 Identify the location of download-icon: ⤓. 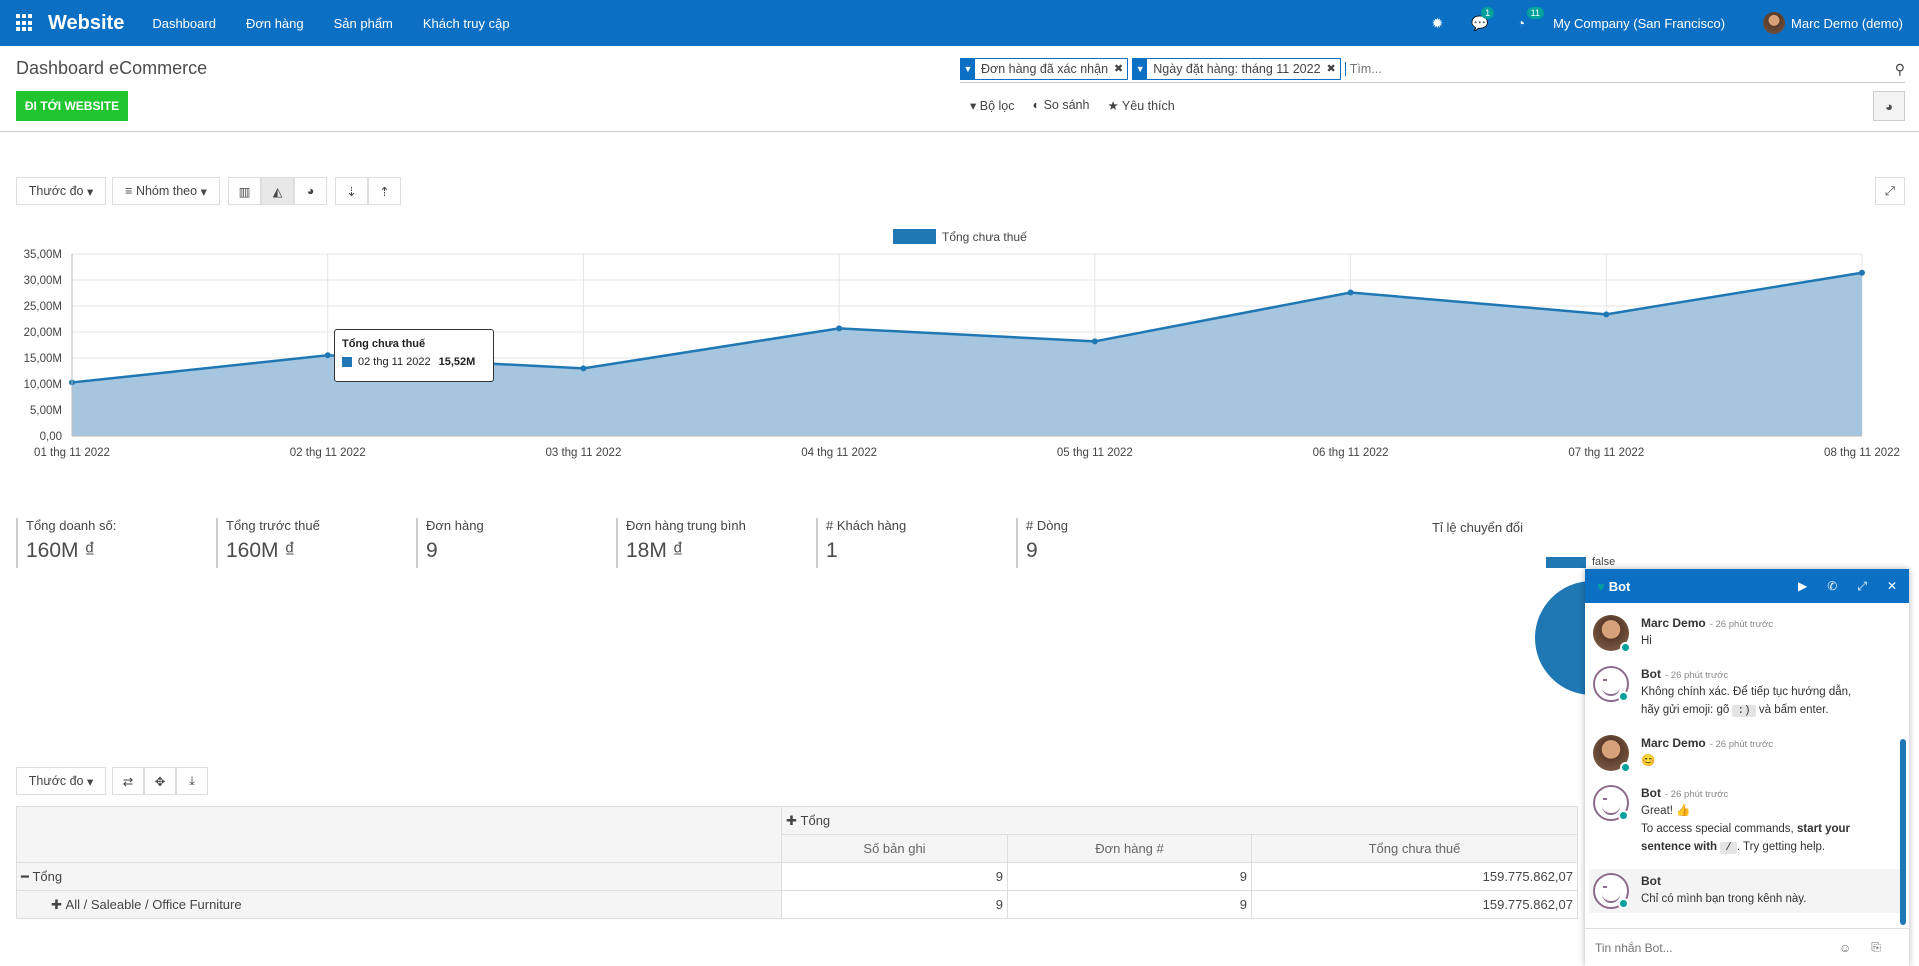
(192, 780).